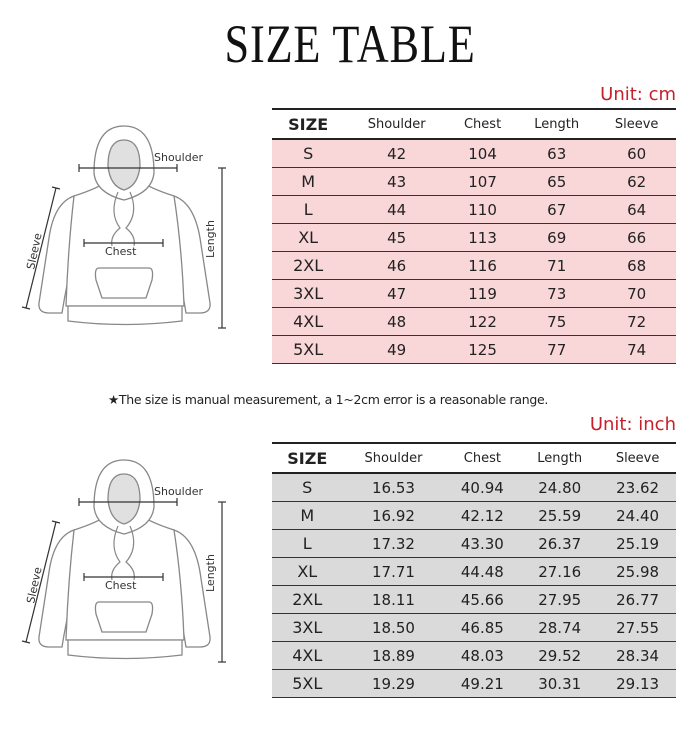  What do you see at coordinates (636, 349) in the screenshot?
I see `measurement-cell: 74` at bounding box center [636, 349].